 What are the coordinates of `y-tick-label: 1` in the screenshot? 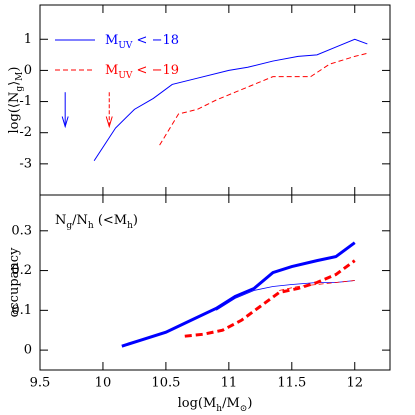 It's located at (28, 39).